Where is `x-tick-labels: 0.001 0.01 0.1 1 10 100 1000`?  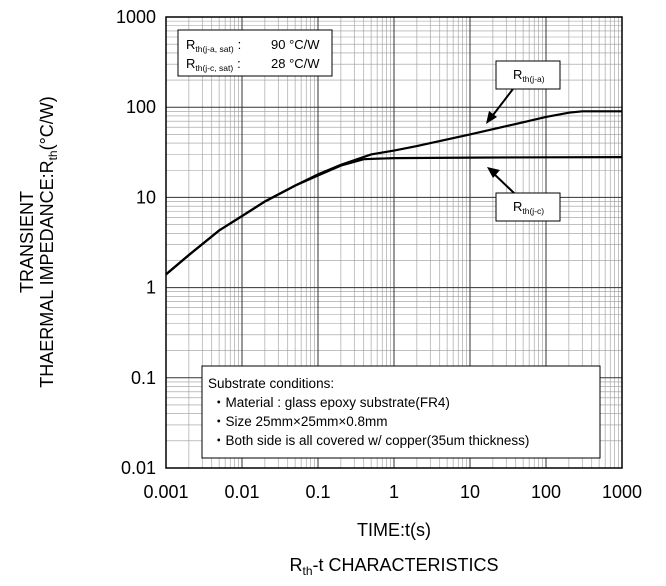
x-tick-labels: 0.001 0.01 0.1 1 10 100 1000 is located at coordinates (392, 492).